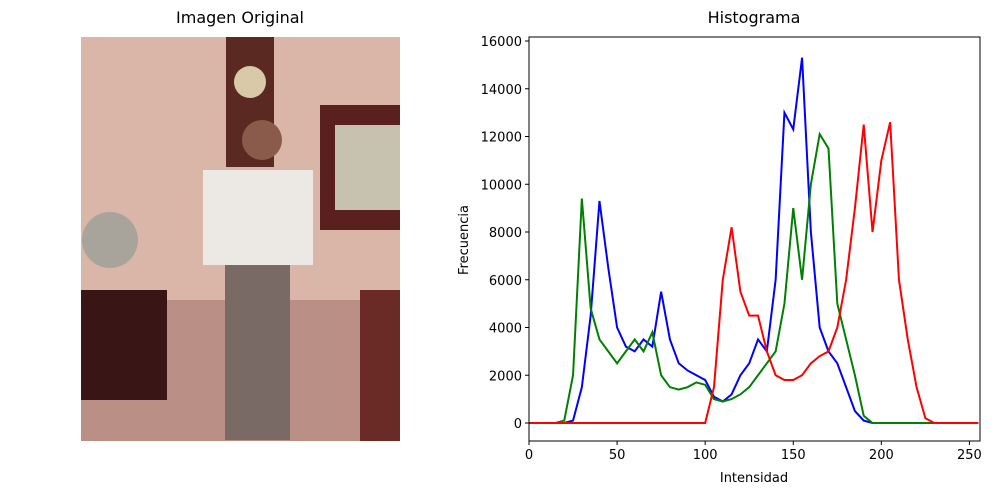 This screenshot has height=504, width=1000. What do you see at coordinates (464, 240) in the screenshot?
I see `y-axis-label: Frecuencia` at bounding box center [464, 240].